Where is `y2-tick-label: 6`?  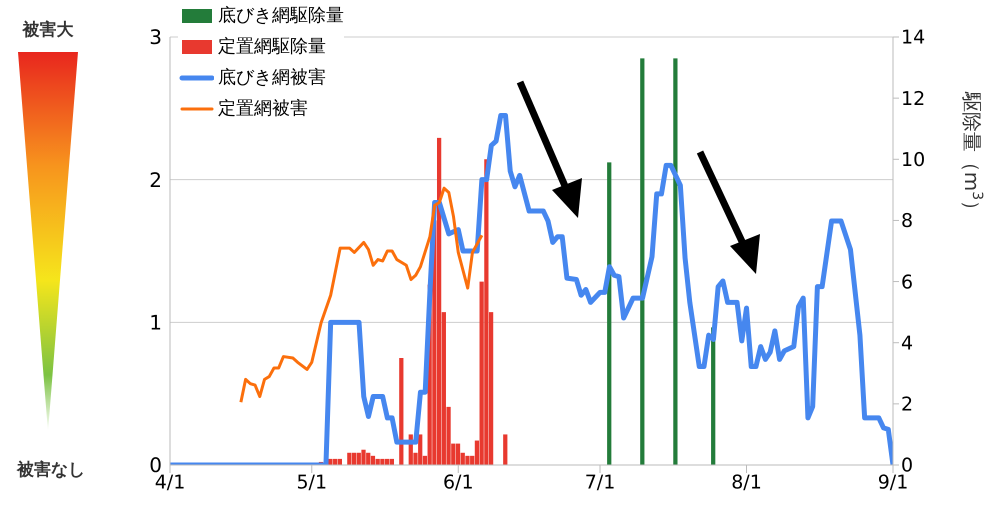
y2-tick-label: 6 is located at coordinates (907, 282).